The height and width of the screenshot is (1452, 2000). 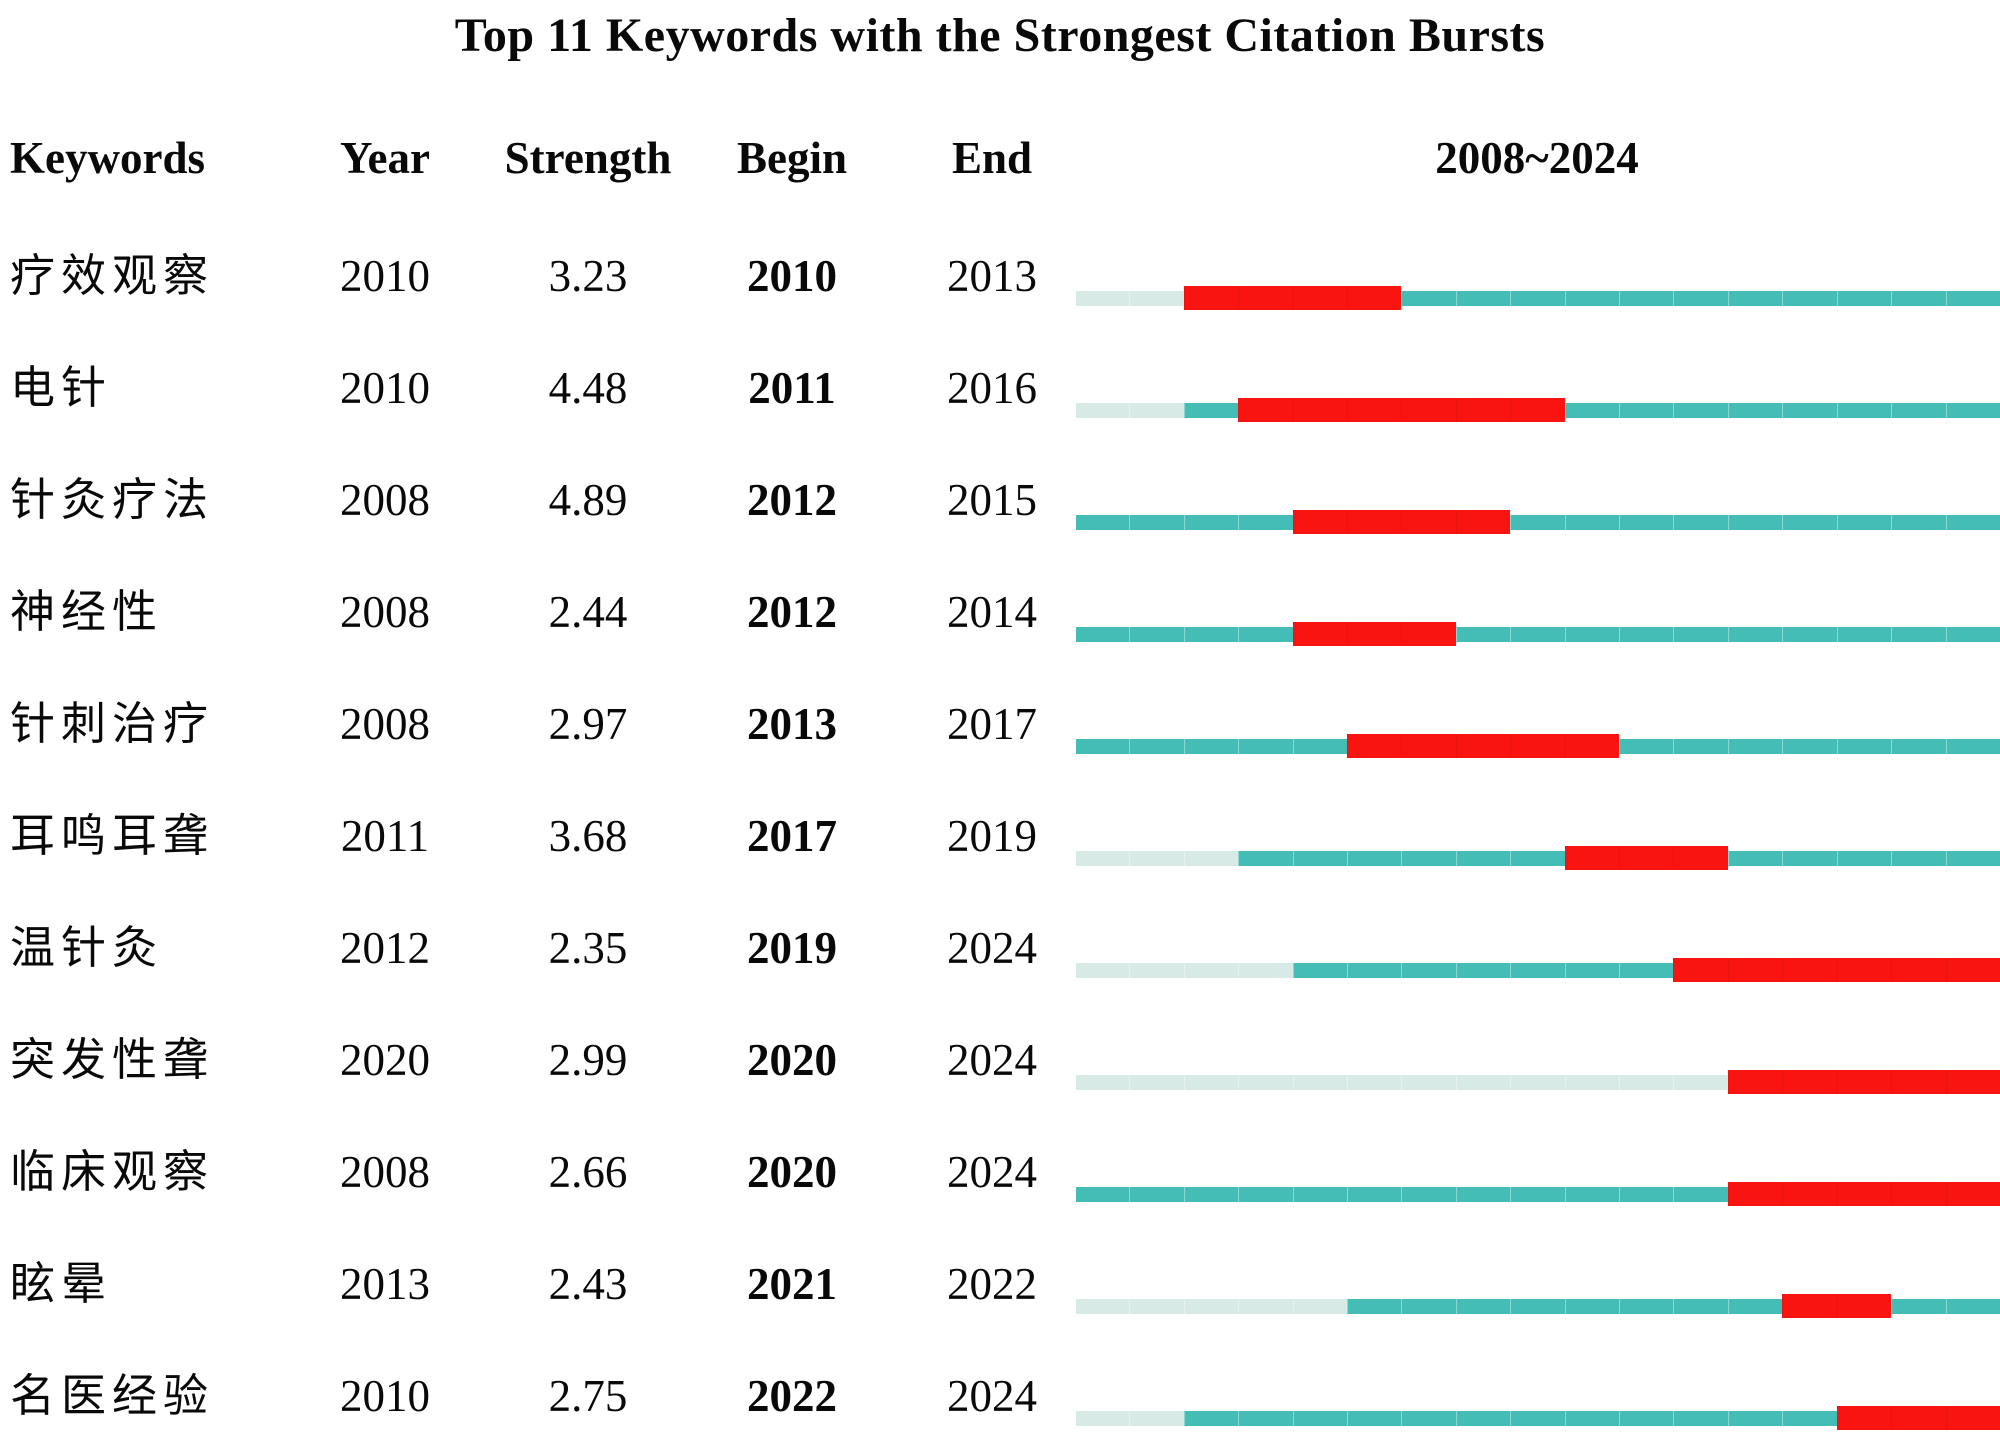 I want to click on year-value: 2011, so click(x=385, y=836).